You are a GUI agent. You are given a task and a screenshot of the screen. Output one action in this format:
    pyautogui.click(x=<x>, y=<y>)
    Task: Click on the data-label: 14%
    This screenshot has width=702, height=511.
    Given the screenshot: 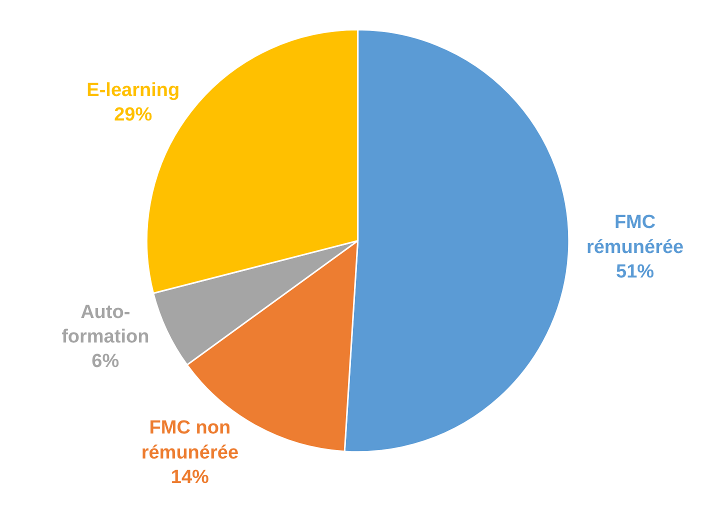 What is the action you would take?
    pyautogui.click(x=190, y=477)
    